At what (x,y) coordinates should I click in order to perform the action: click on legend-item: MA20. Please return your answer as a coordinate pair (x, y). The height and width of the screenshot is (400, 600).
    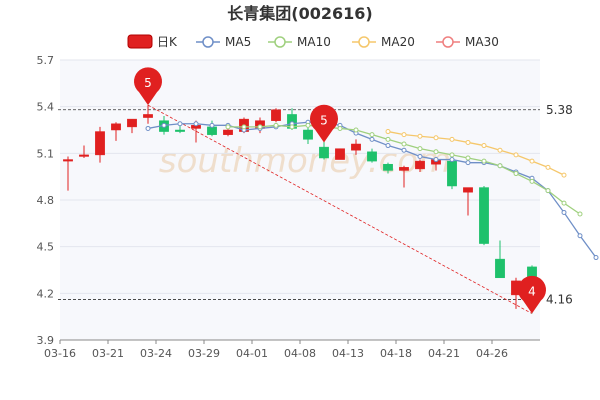
    Looking at the image, I should click on (383, 42).